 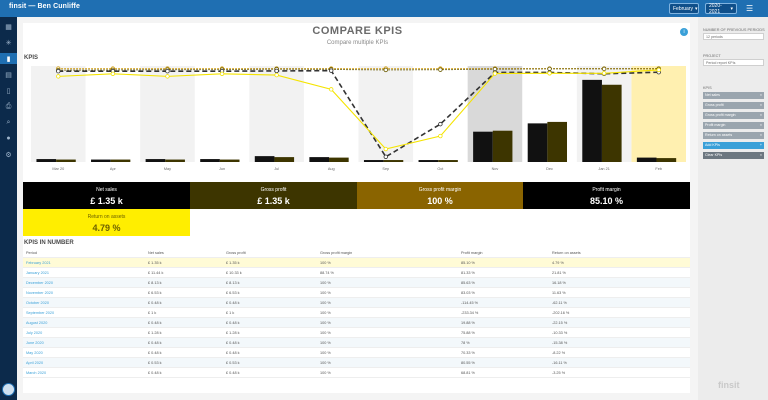 What do you see at coordinates (233, 332) in the screenshot?
I see `table-cell: £ 1.28 k` at bounding box center [233, 332].